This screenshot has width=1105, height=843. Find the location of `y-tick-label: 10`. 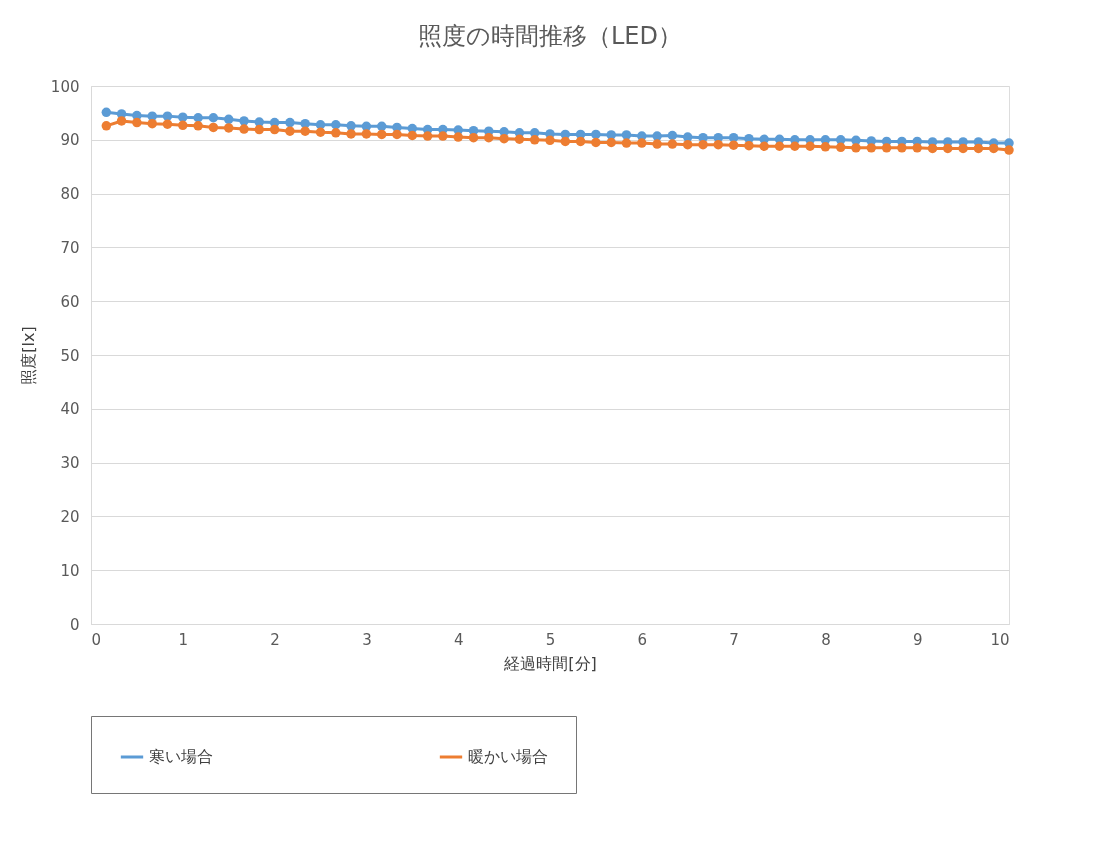

y-tick-label: 10 is located at coordinates (70, 570).